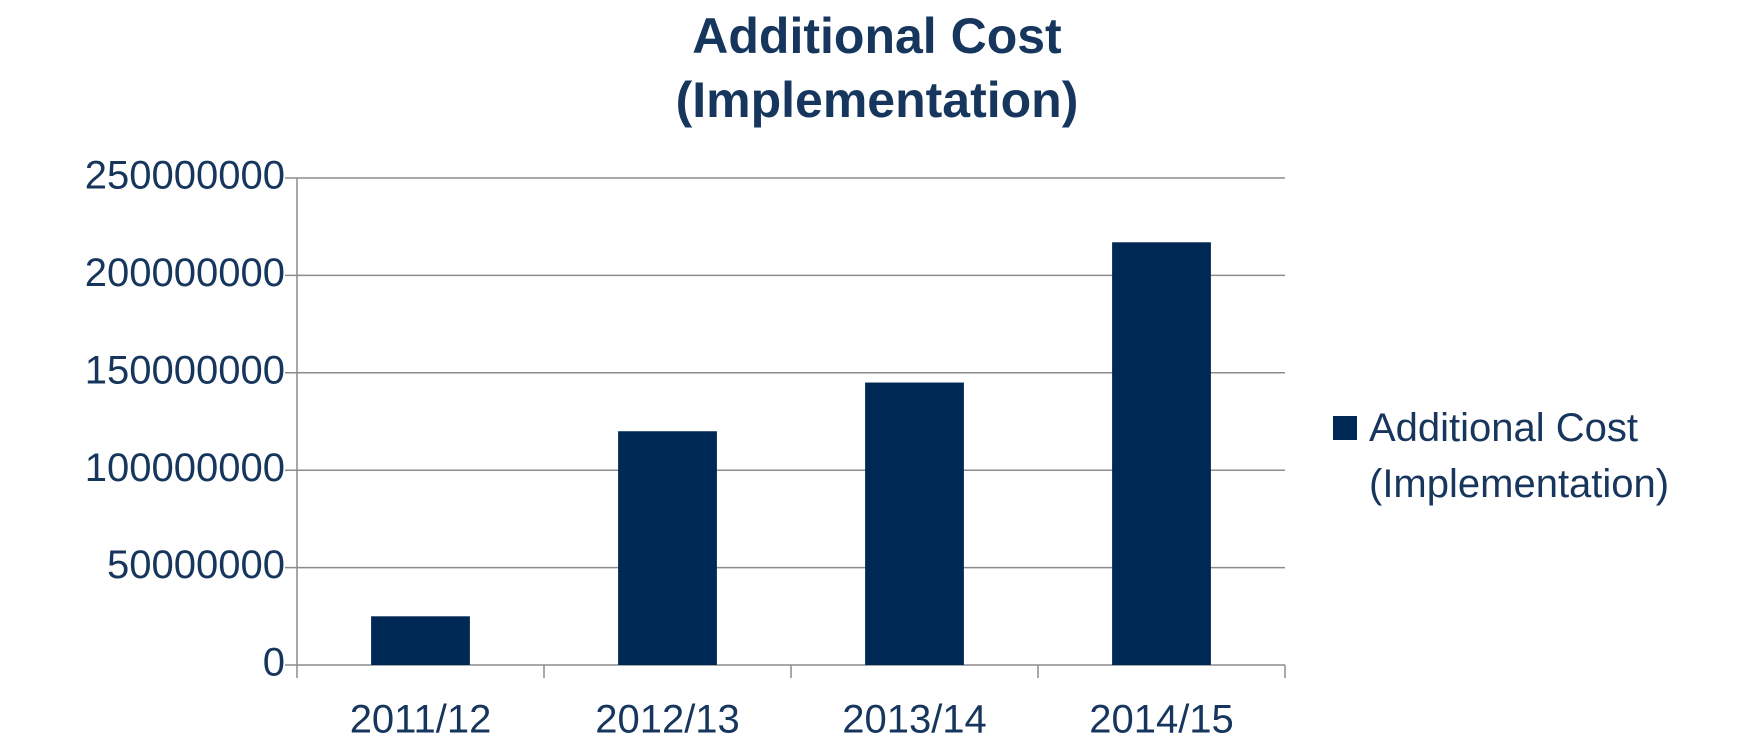 The height and width of the screenshot is (744, 1747). I want to click on x-tick-label: 2012/13, so click(667, 720).